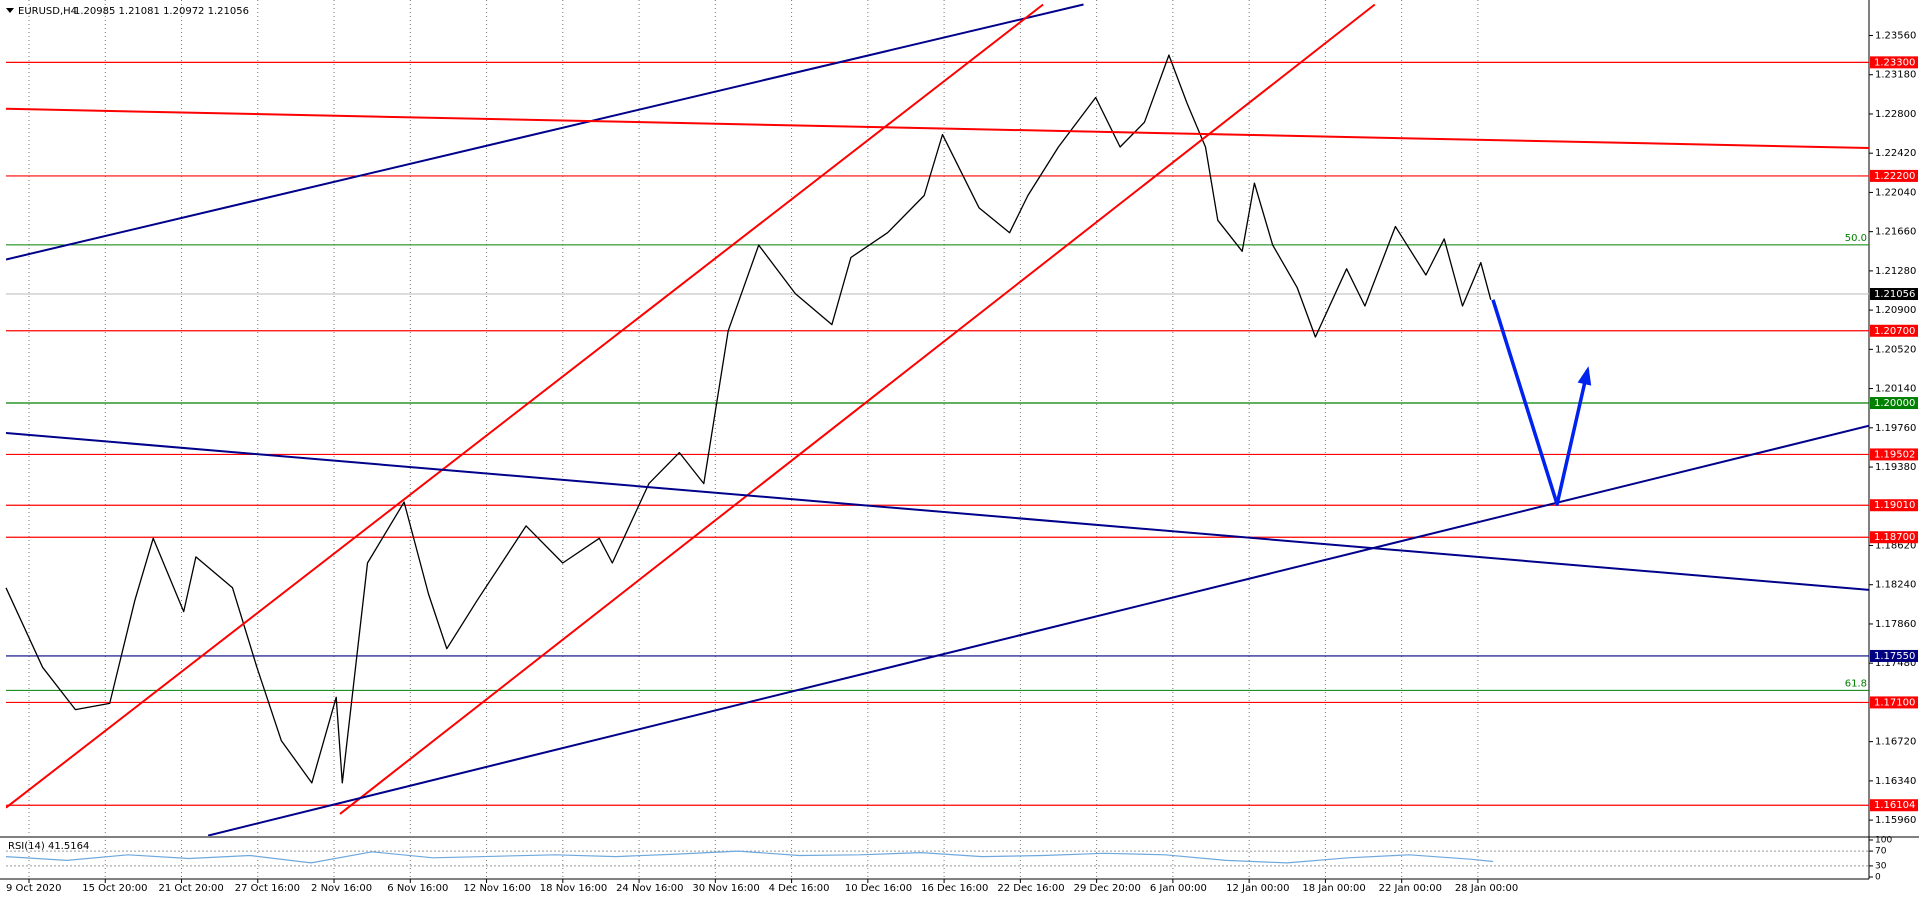 Image resolution: width=1919 pixels, height=898 pixels. I want to click on rsi-tick-label: 30, so click(1881, 866).